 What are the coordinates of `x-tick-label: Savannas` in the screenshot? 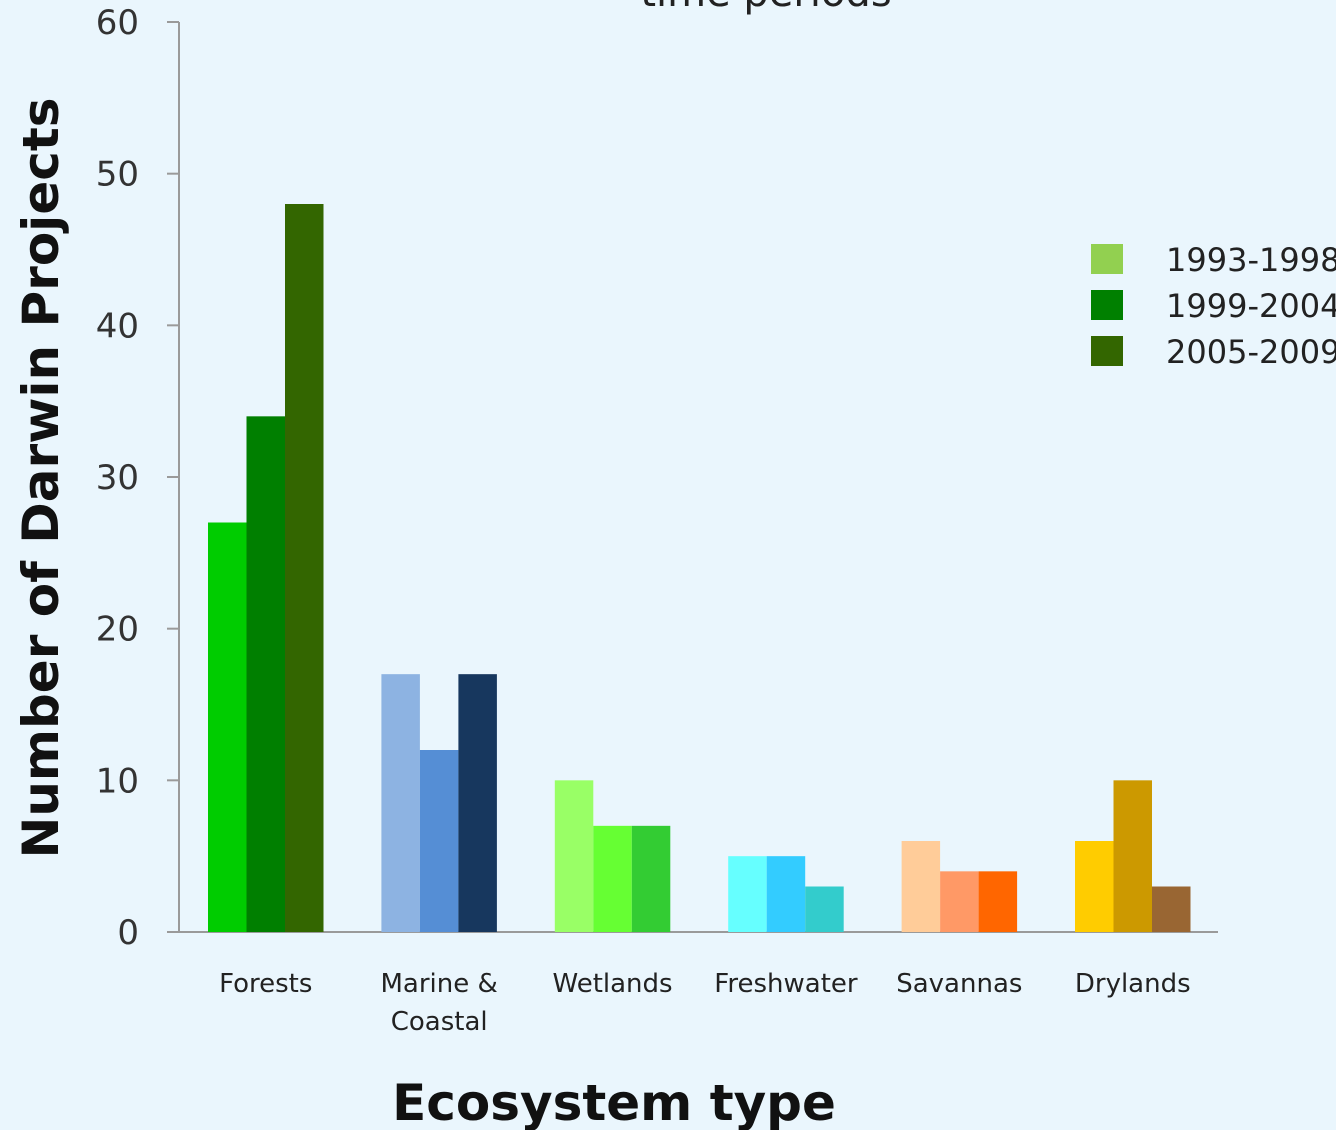 It's located at (959, 984).